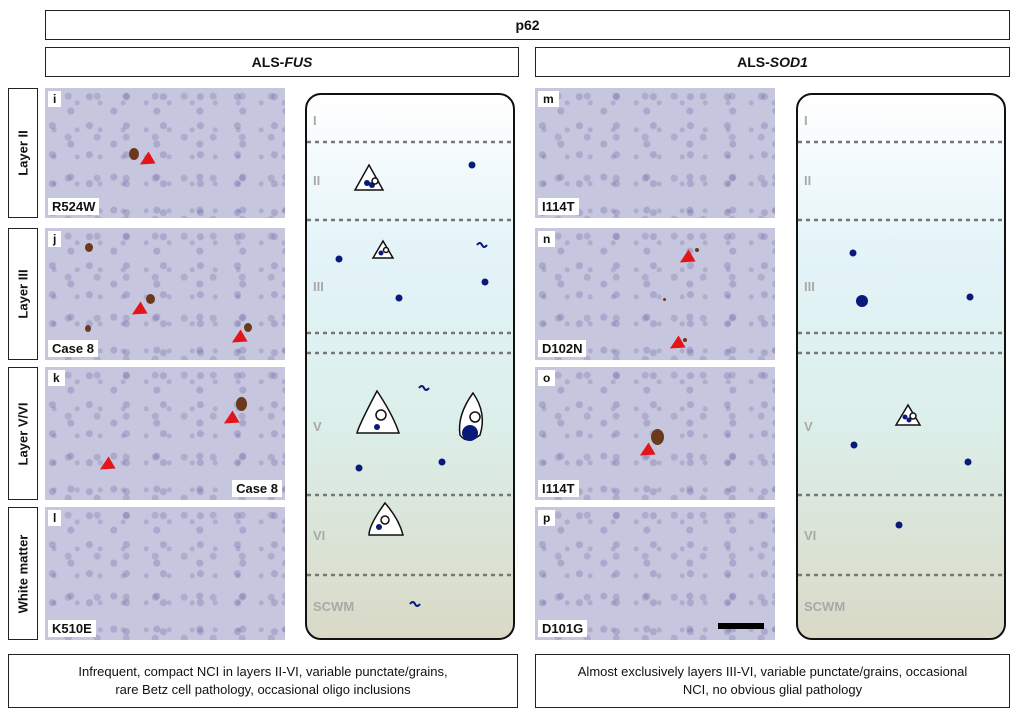 Image resolution: width=1017 pixels, height=714 pixels. Describe the element at coordinates (23, 573) in the screenshot. I see `row-label-white-matter: White matter` at that location.